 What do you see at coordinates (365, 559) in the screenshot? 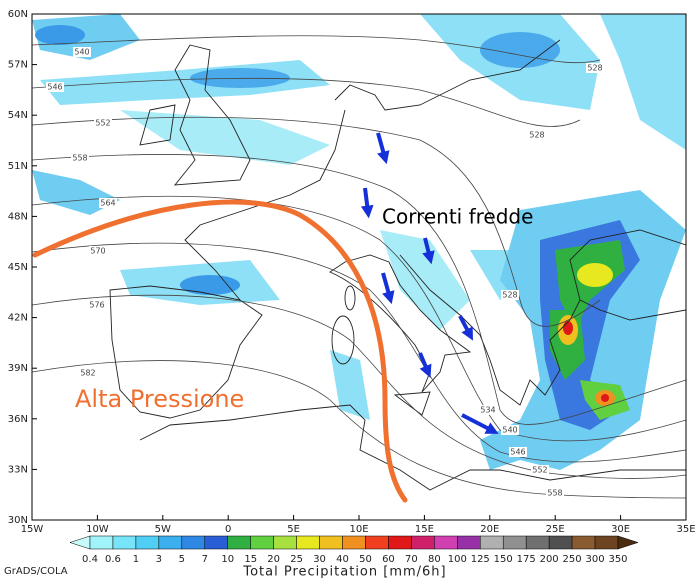
I see `colorbar-label: 50` at bounding box center [365, 559].